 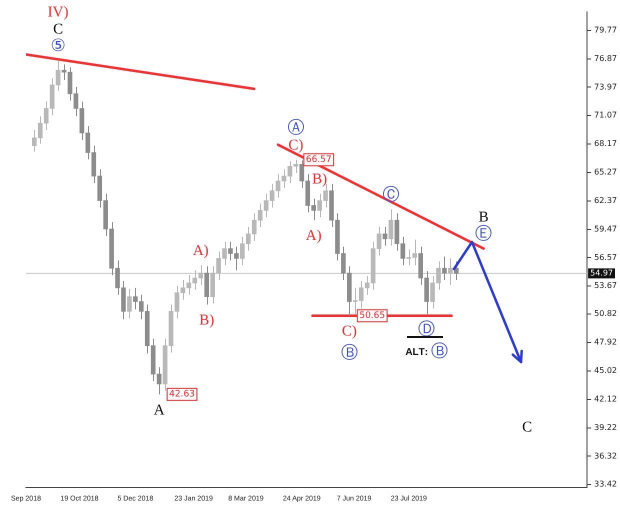 I want to click on y-tick-label: 59.47, so click(x=606, y=229).